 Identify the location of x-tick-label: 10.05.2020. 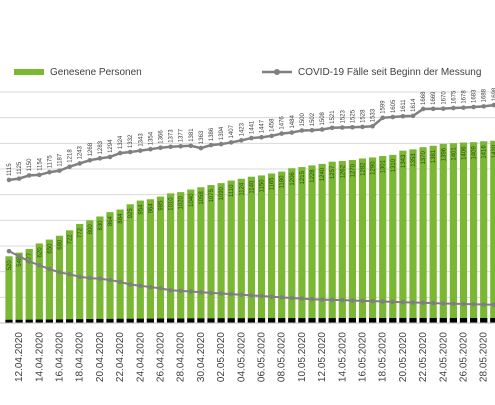
(302, 357).